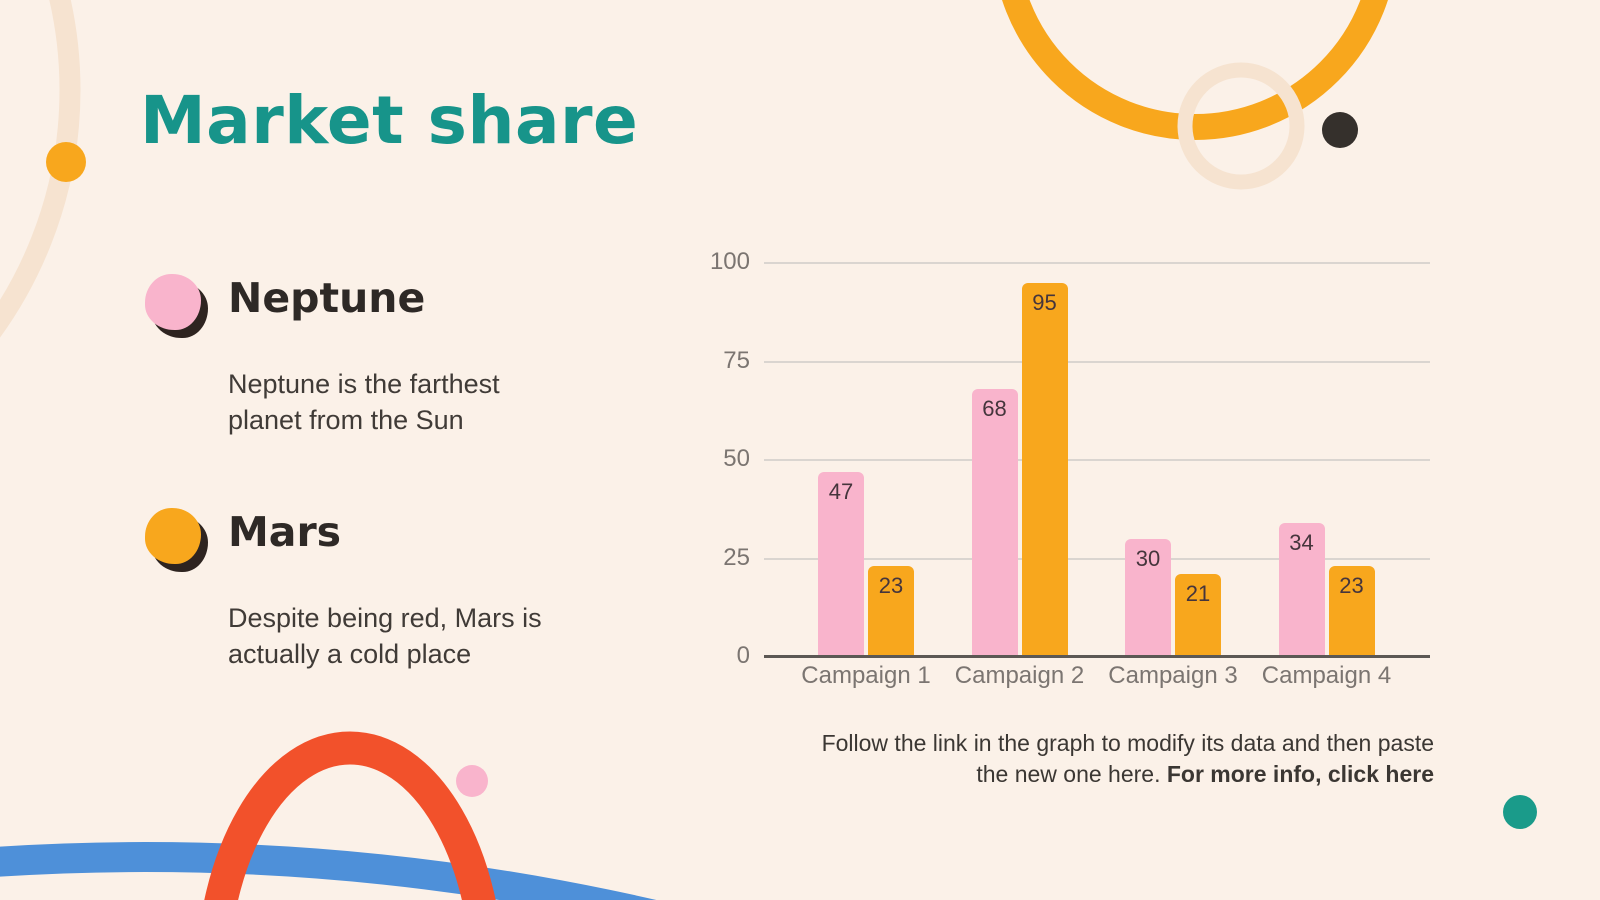  Describe the element at coordinates (1198, 615) in the screenshot. I see `bar-mars-campaign-3: 21` at that location.